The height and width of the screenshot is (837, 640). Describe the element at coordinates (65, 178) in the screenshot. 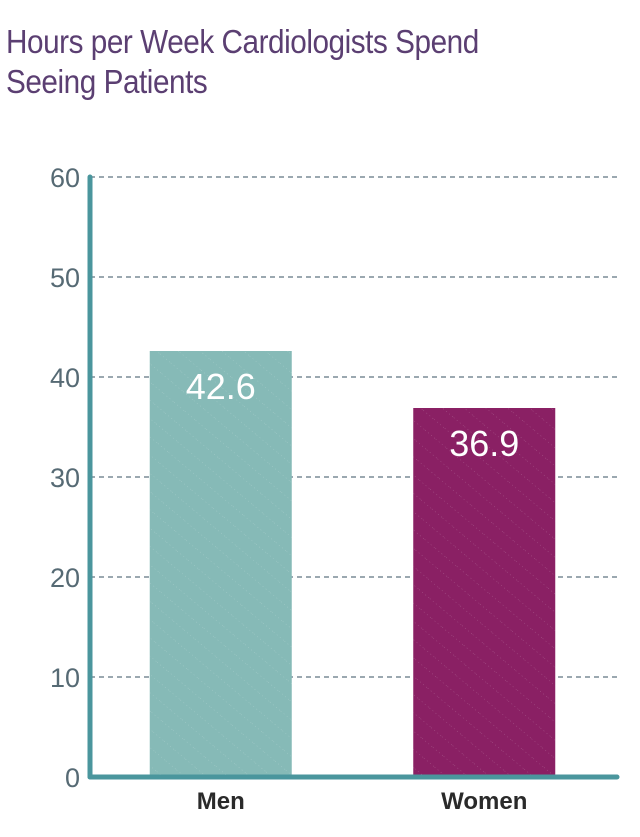

I see `y-tick-label: 60` at that location.